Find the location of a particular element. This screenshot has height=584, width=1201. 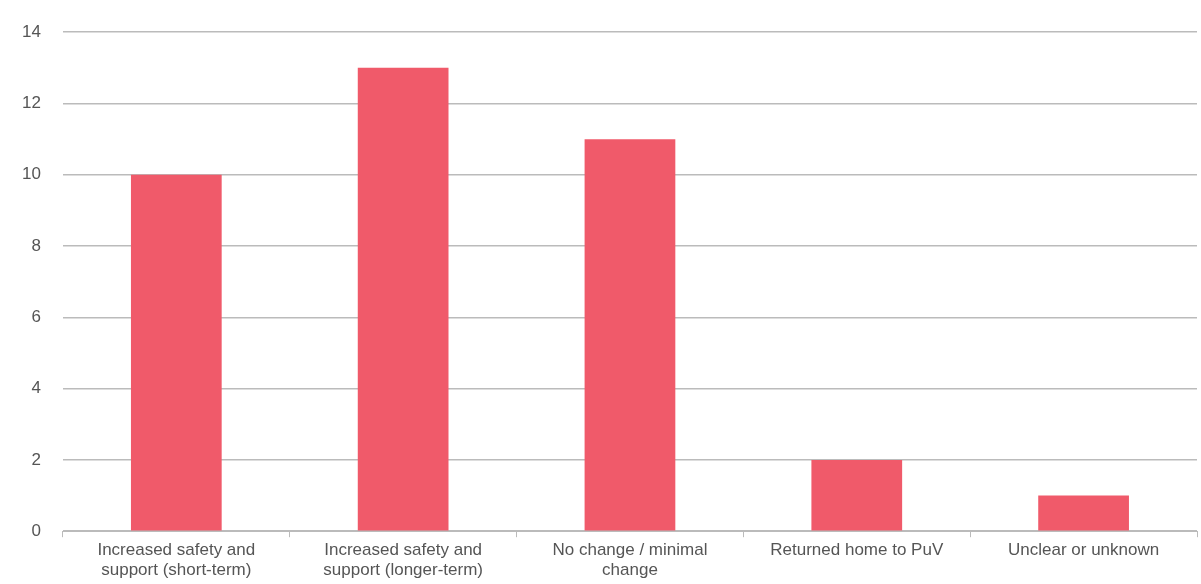

y-tick-label: 14 is located at coordinates (31, 31).